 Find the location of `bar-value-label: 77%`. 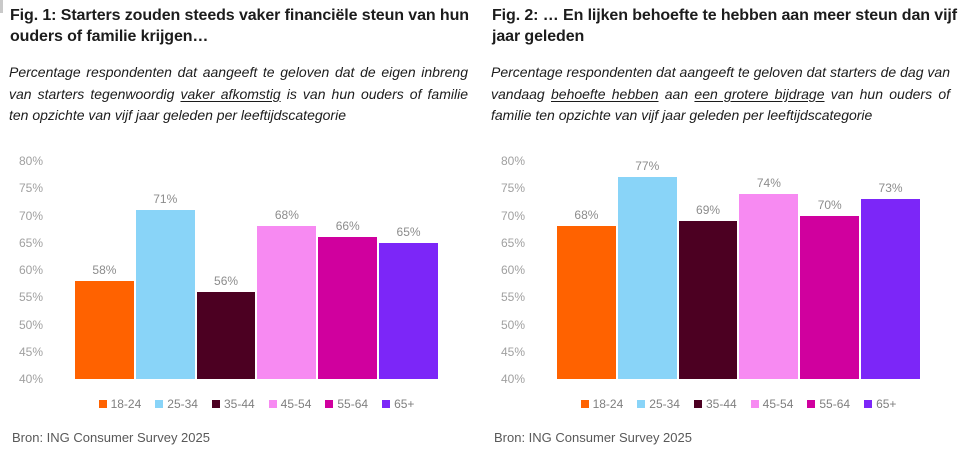

bar-value-label: 77% is located at coordinates (647, 166).